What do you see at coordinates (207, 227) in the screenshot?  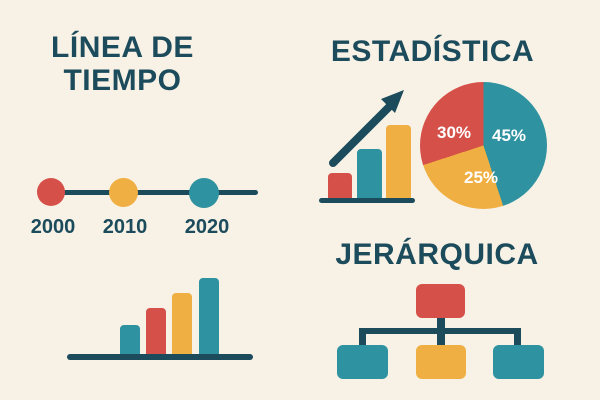 I see `timeline-year-label: 2020` at bounding box center [207, 227].